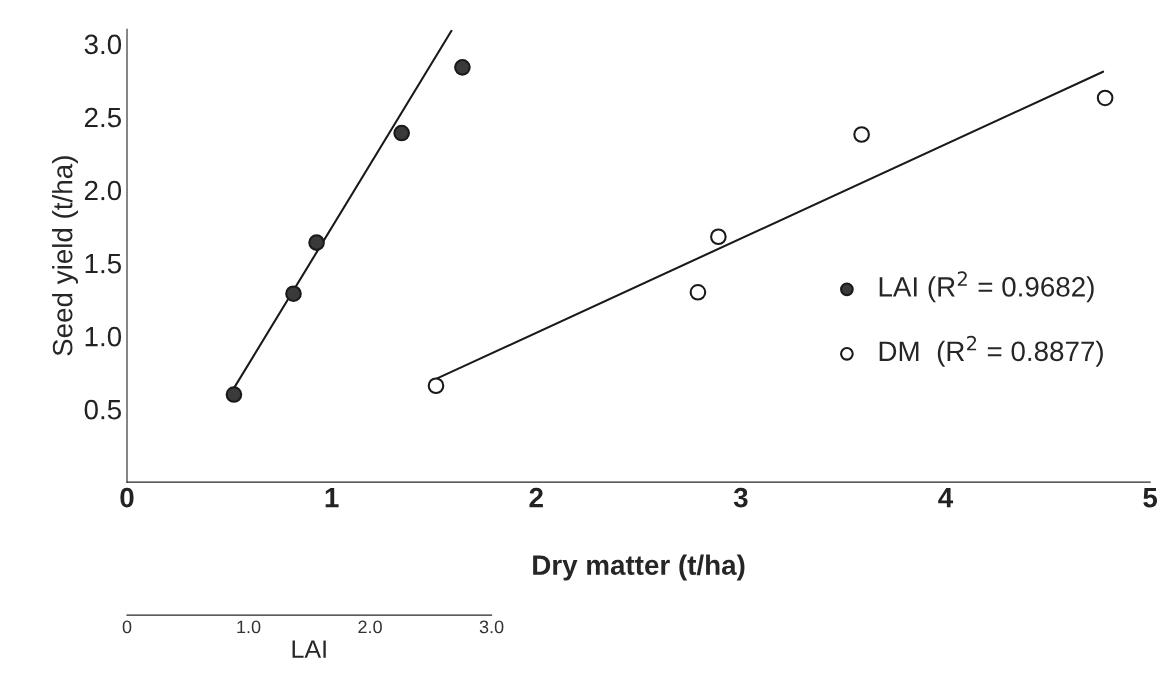  What do you see at coordinates (249, 627) in the screenshot?
I see `x2-tick-label: 1.0` at bounding box center [249, 627].